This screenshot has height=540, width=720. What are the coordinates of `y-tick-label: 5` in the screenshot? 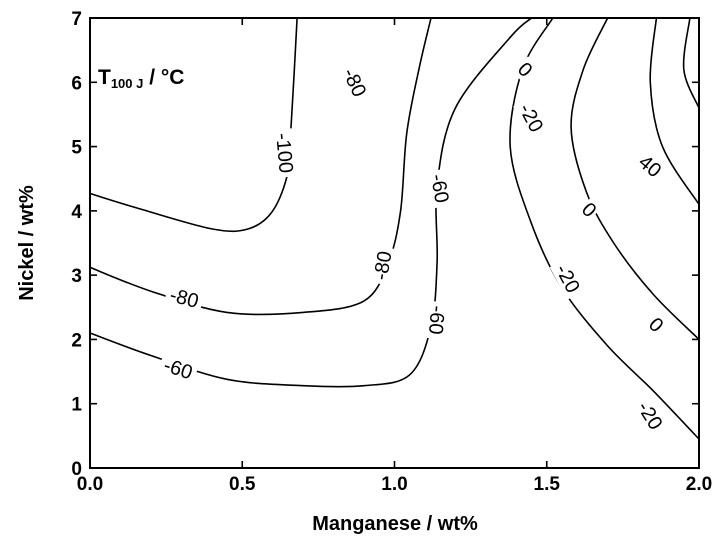 It's located at (76, 148).